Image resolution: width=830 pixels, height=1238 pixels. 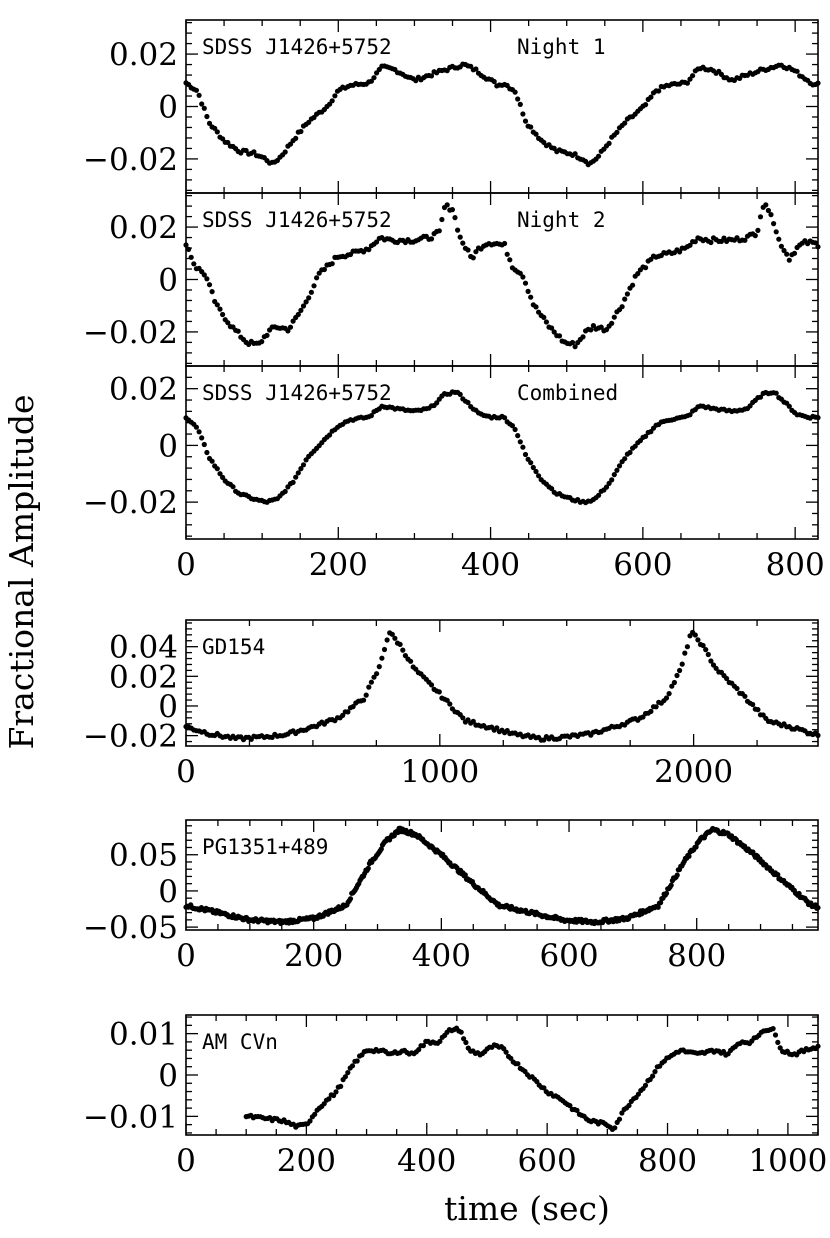 What do you see at coordinates (306, 1161) in the screenshot?
I see `x-tick-label: 200` at bounding box center [306, 1161].